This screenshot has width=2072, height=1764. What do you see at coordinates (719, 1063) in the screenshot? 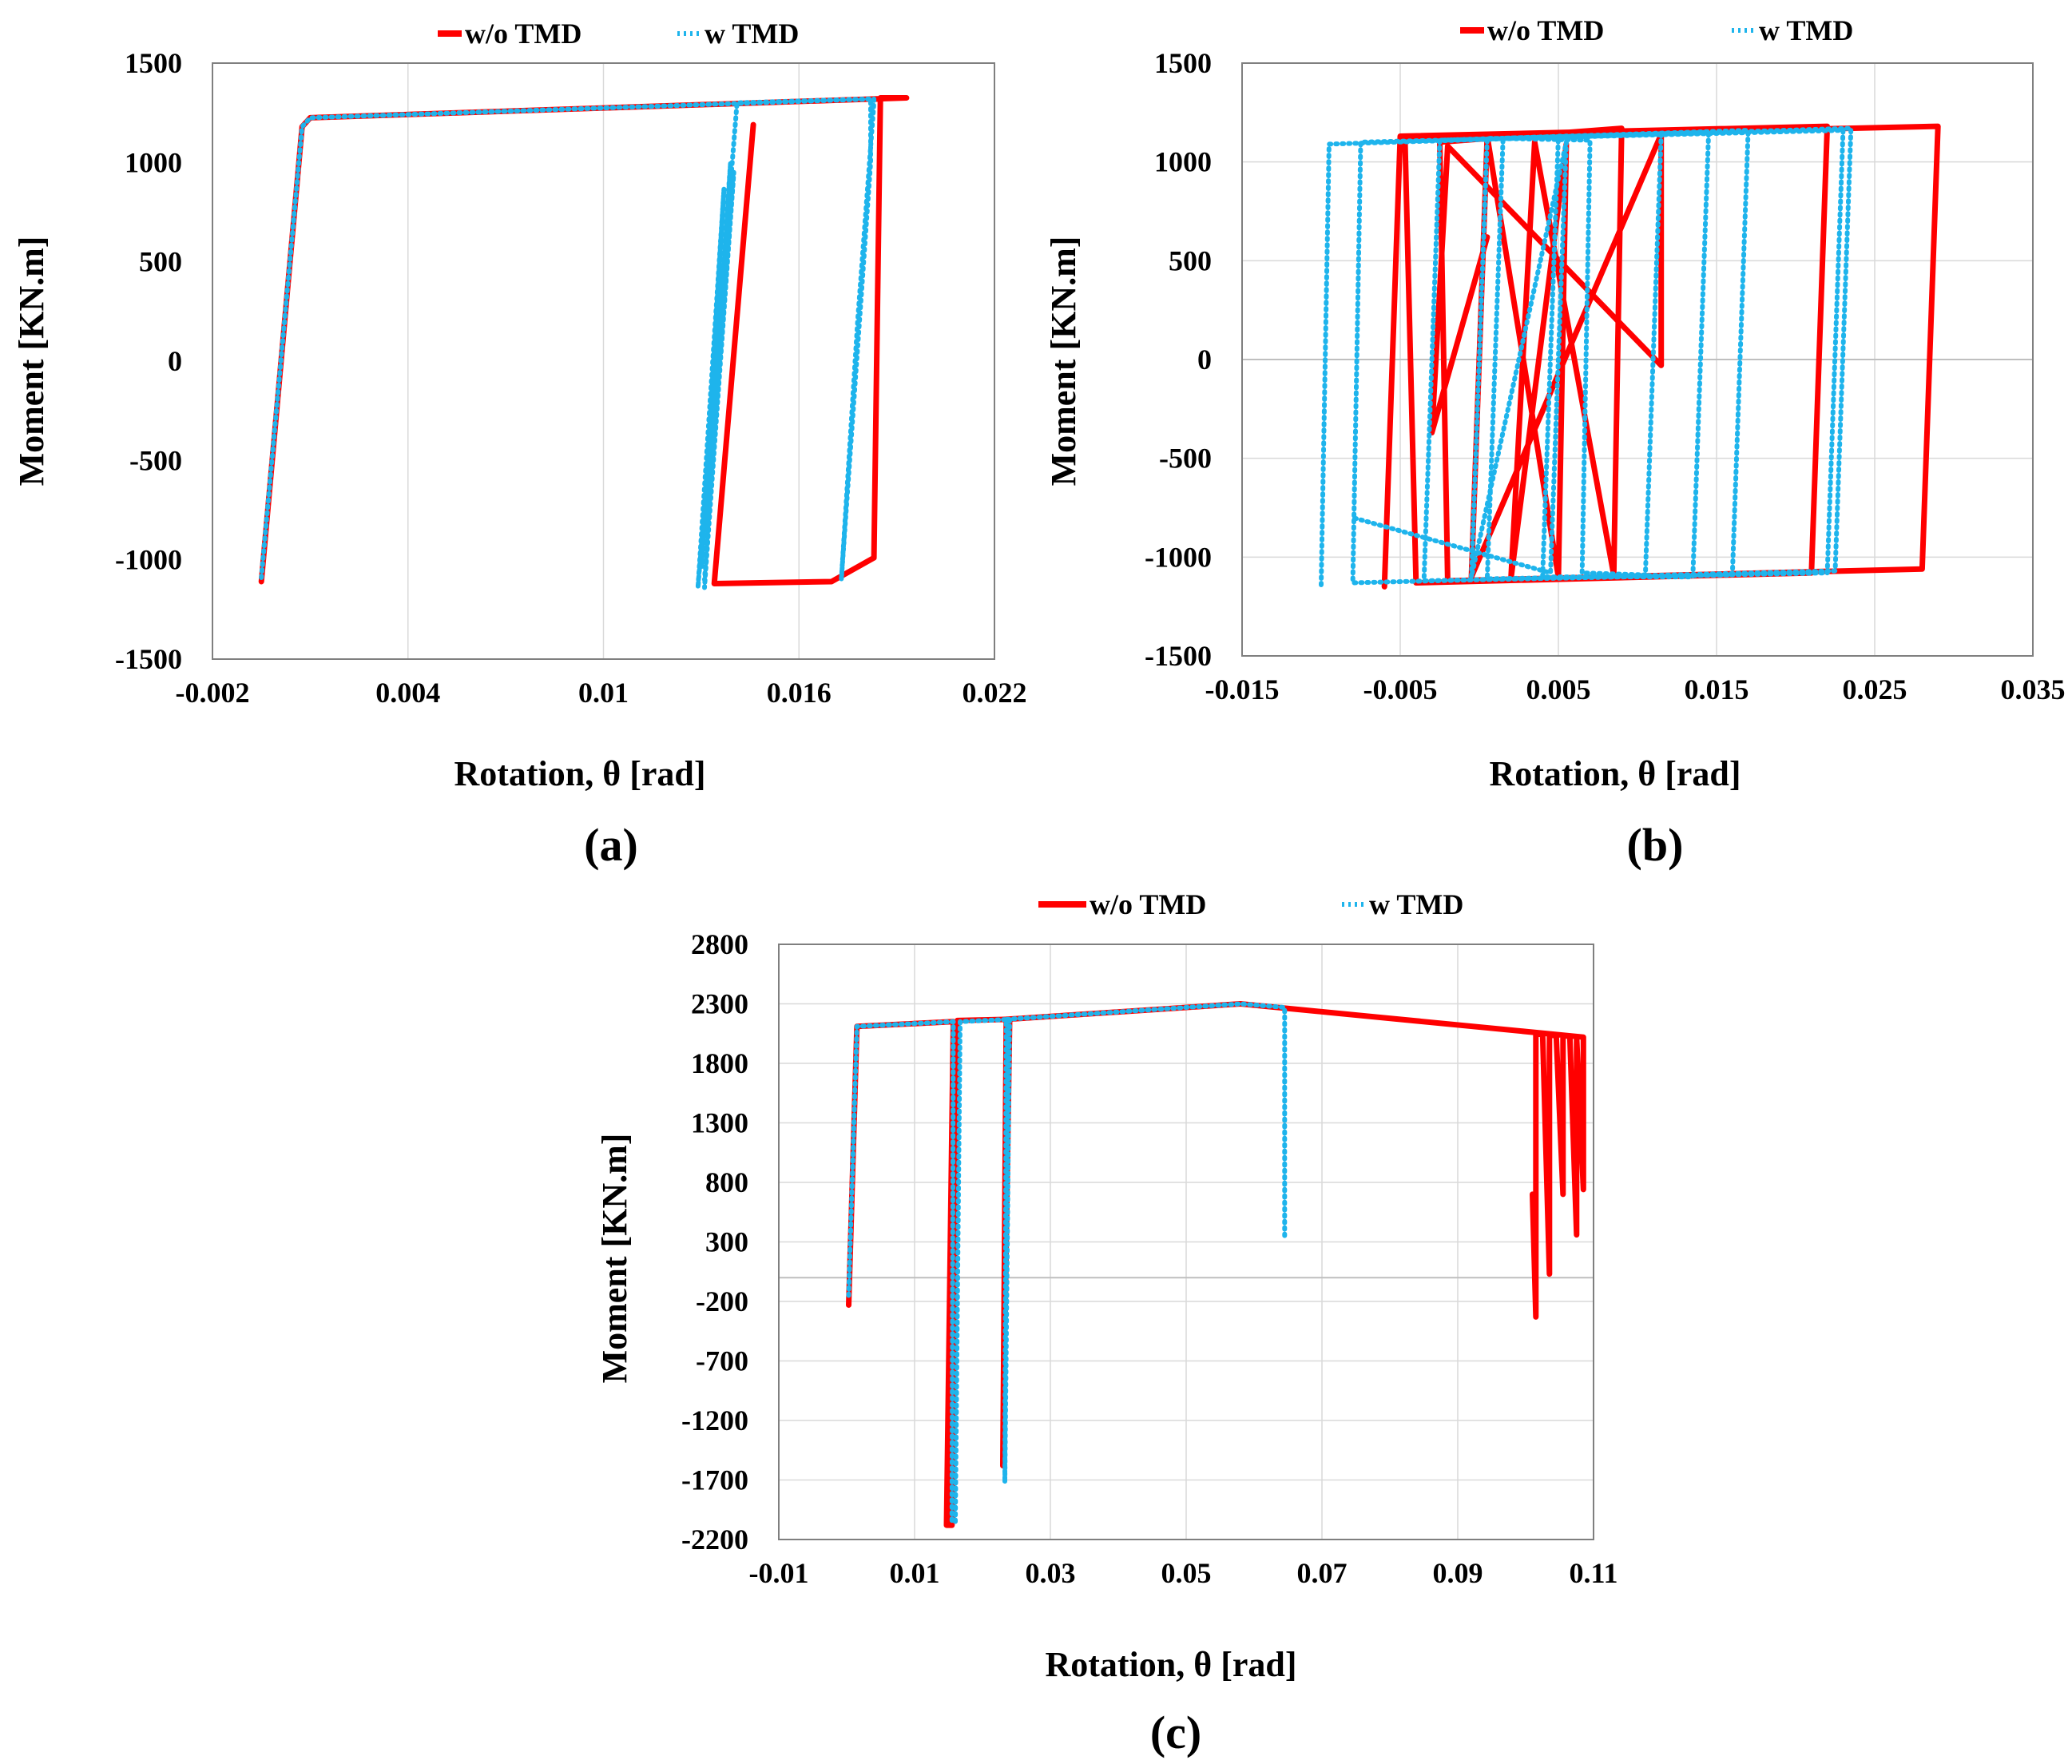
I see `y-tick-label: 1800` at bounding box center [719, 1063].